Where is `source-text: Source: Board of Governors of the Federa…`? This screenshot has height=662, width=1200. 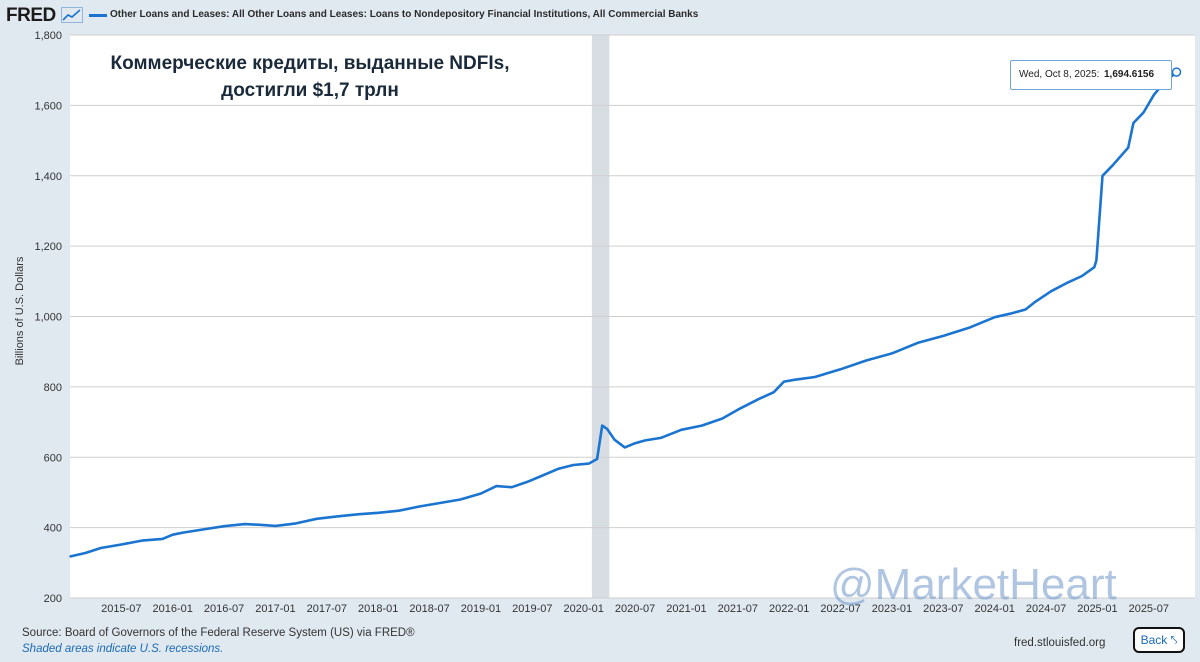 source-text: Source: Board of Governors of the Federa… is located at coordinates (218, 633).